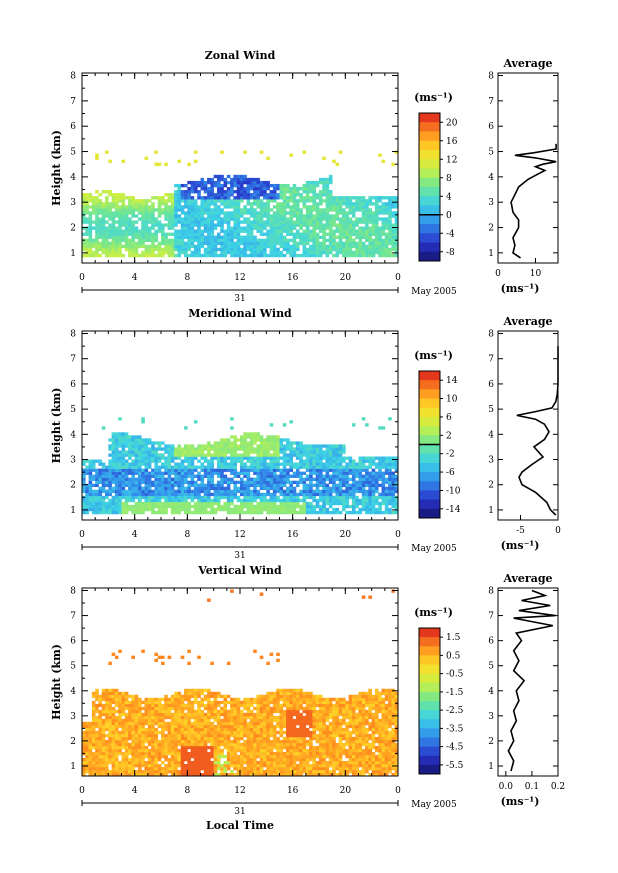  Describe the element at coordinates (293, 278) in the screenshot. I see `x-tick-label: 16` at that location.